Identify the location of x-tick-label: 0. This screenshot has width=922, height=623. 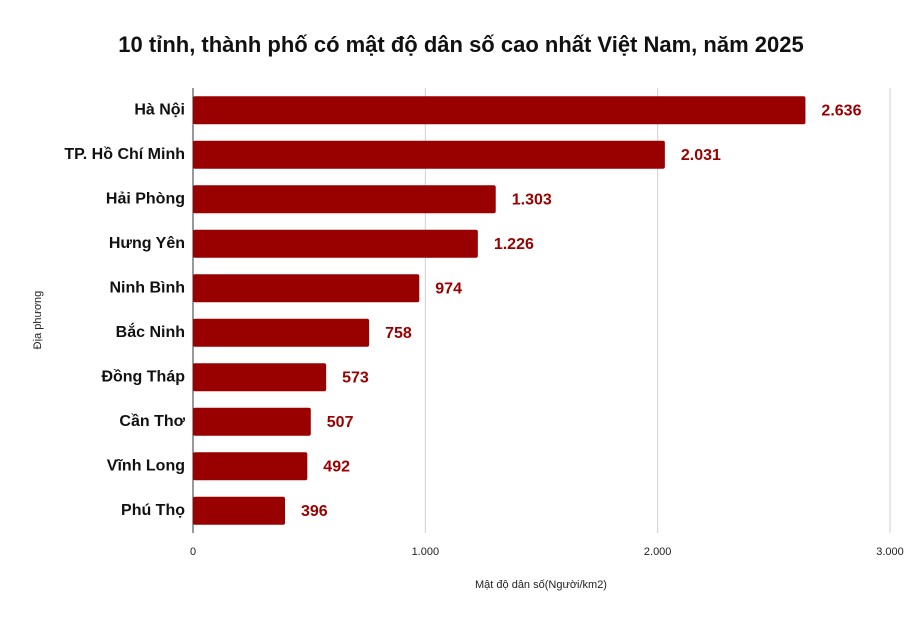
(193, 552).